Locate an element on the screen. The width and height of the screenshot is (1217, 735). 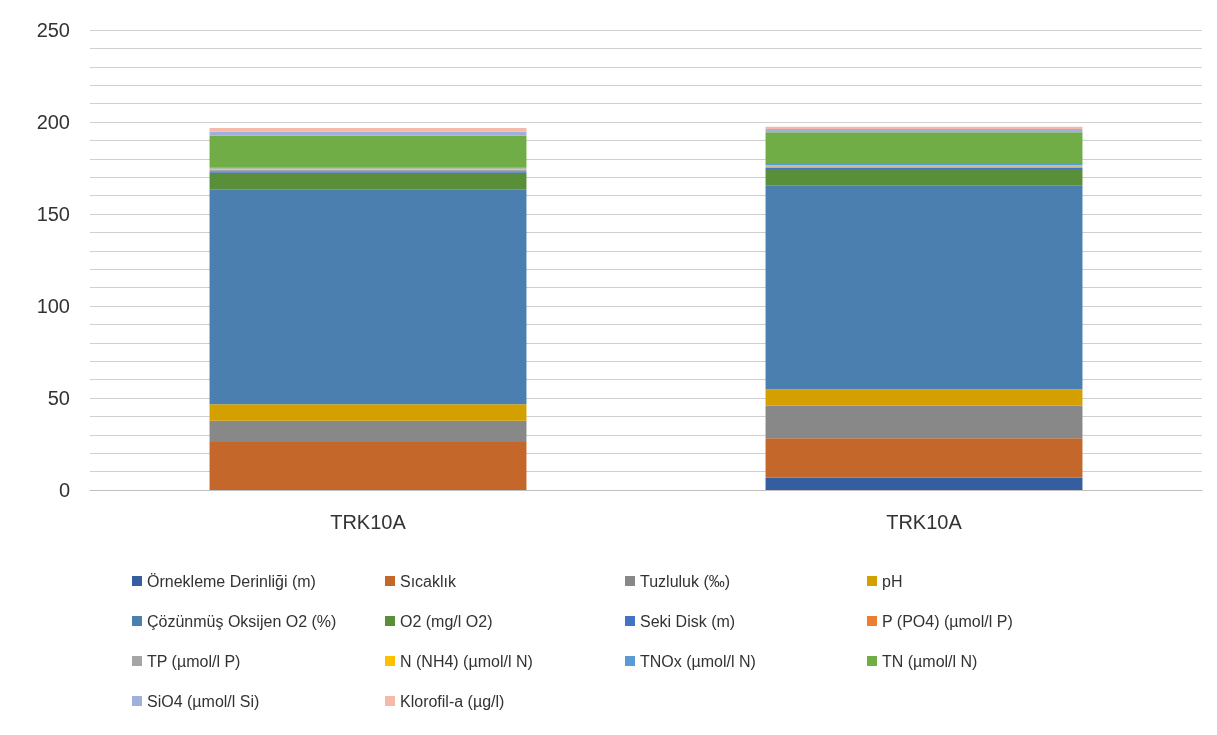
legend-label: Klorofil-a (µg/l) is located at coordinates (452, 701).